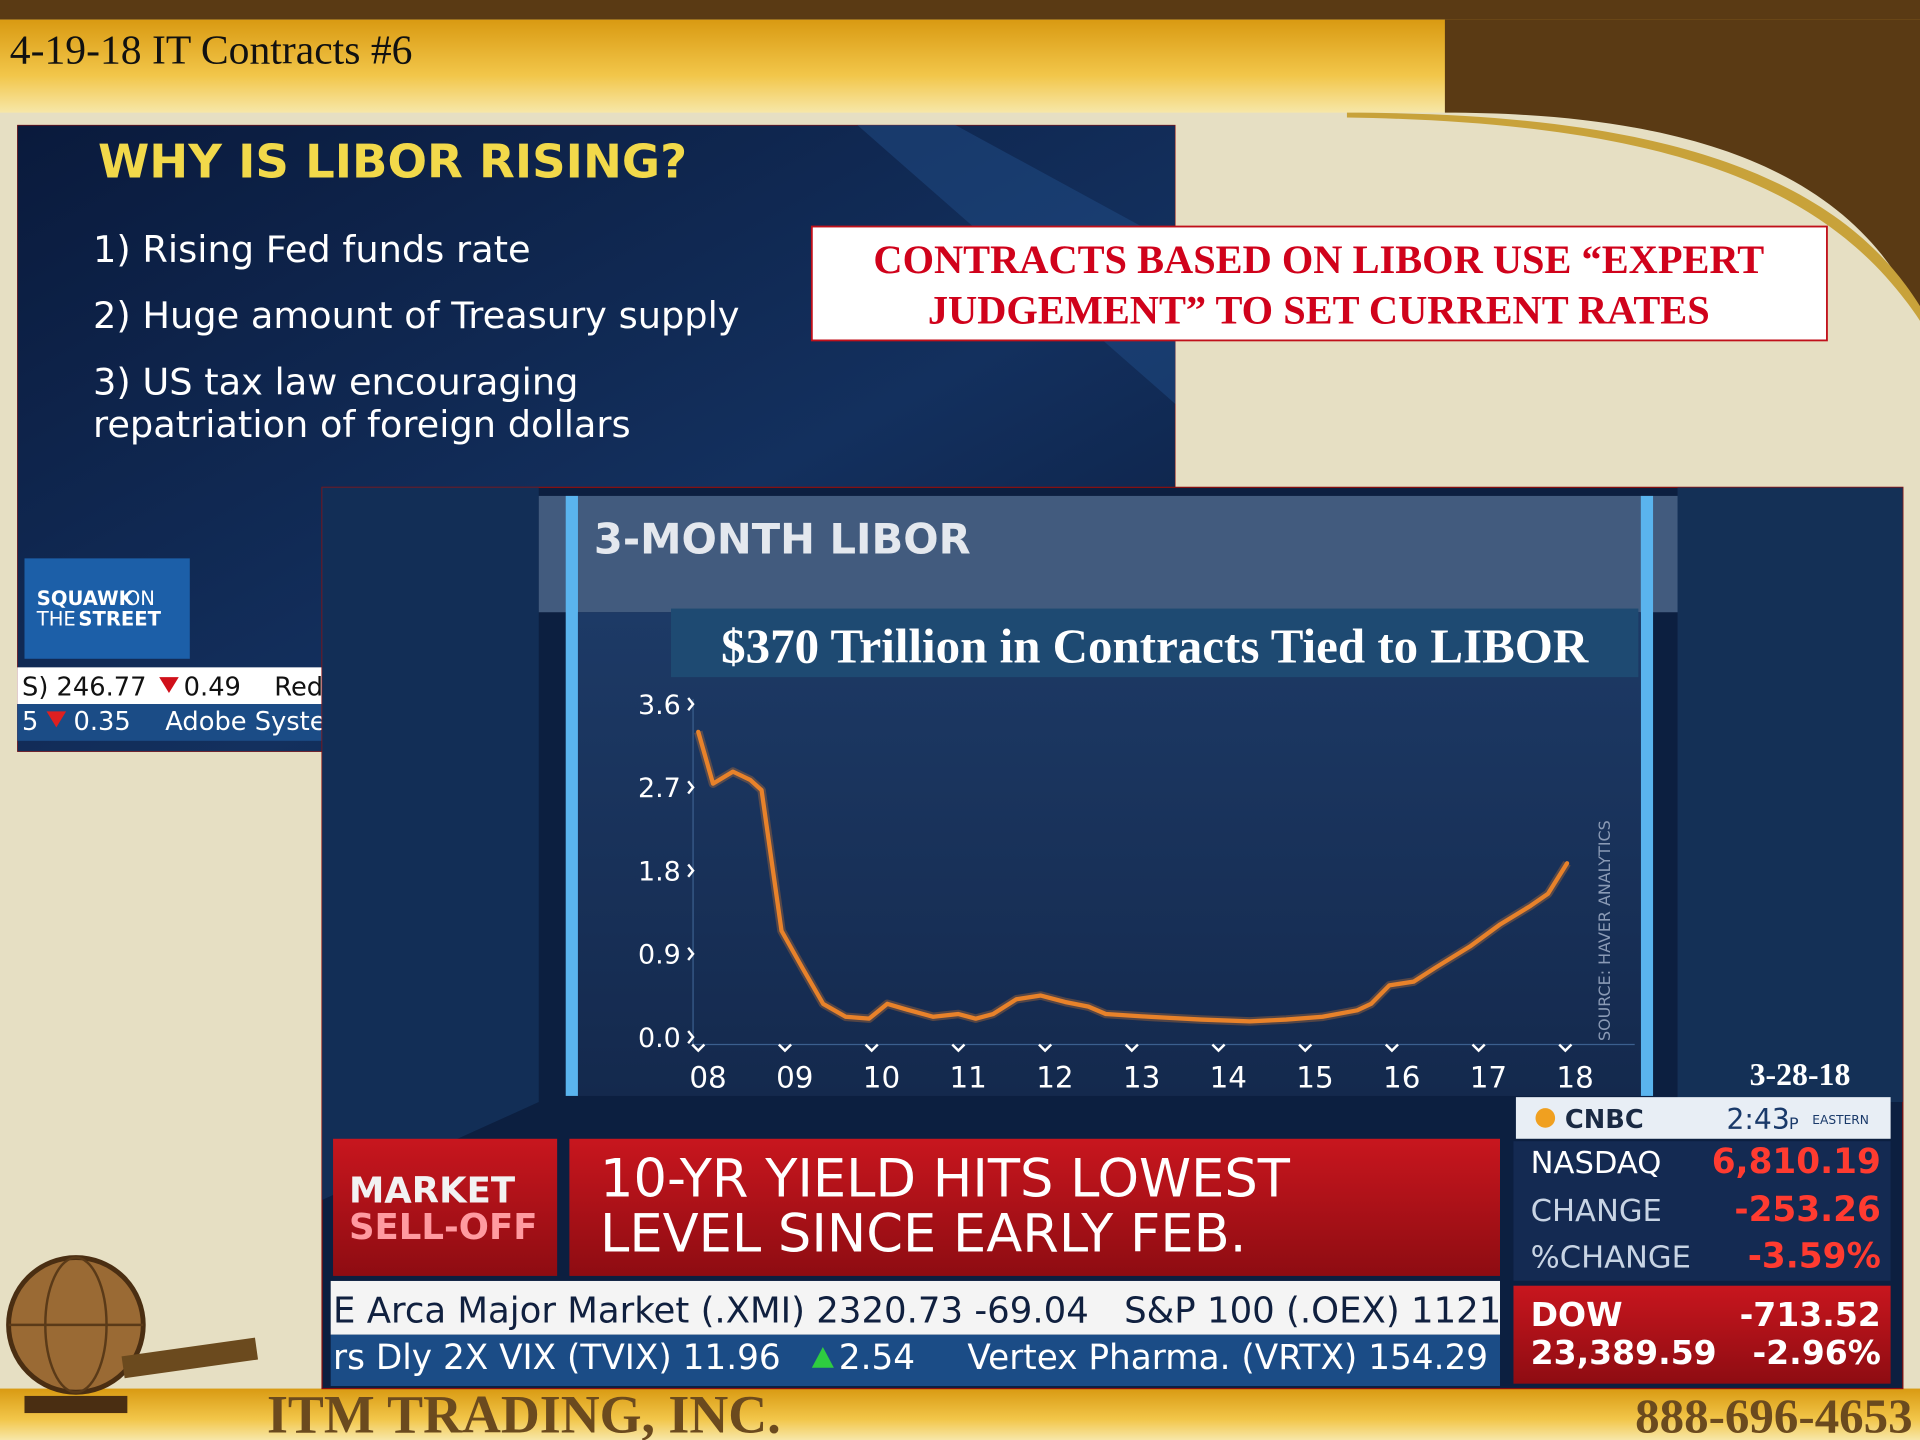 The height and width of the screenshot is (1440, 1920). I want to click on ticker-text: S) 246.77, so click(84, 688).